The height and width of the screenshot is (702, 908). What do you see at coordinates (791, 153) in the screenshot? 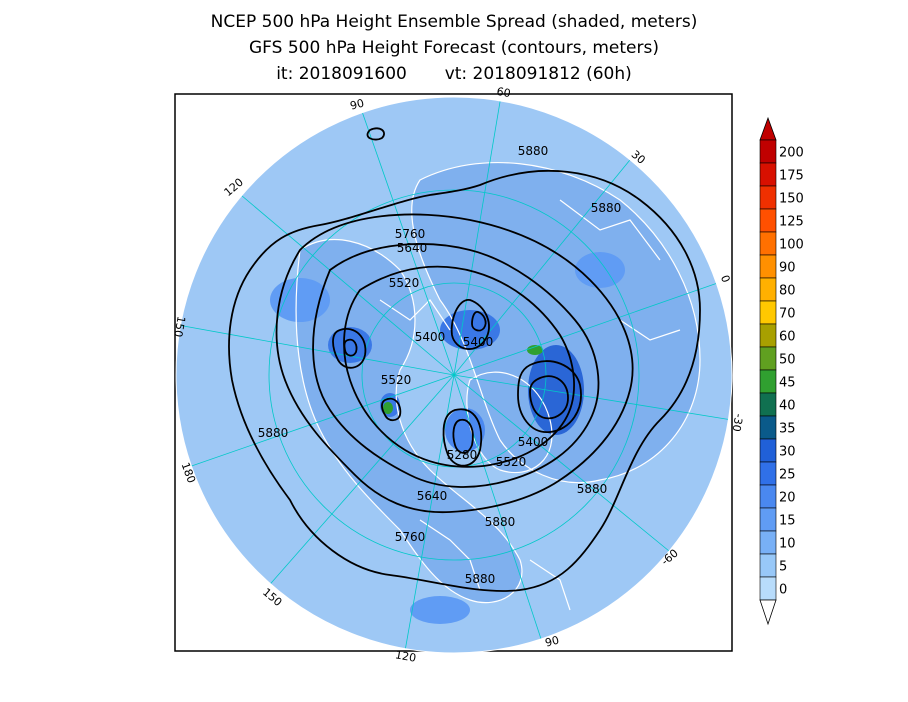
I see `colorbar-label: 200` at bounding box center [791, 153].